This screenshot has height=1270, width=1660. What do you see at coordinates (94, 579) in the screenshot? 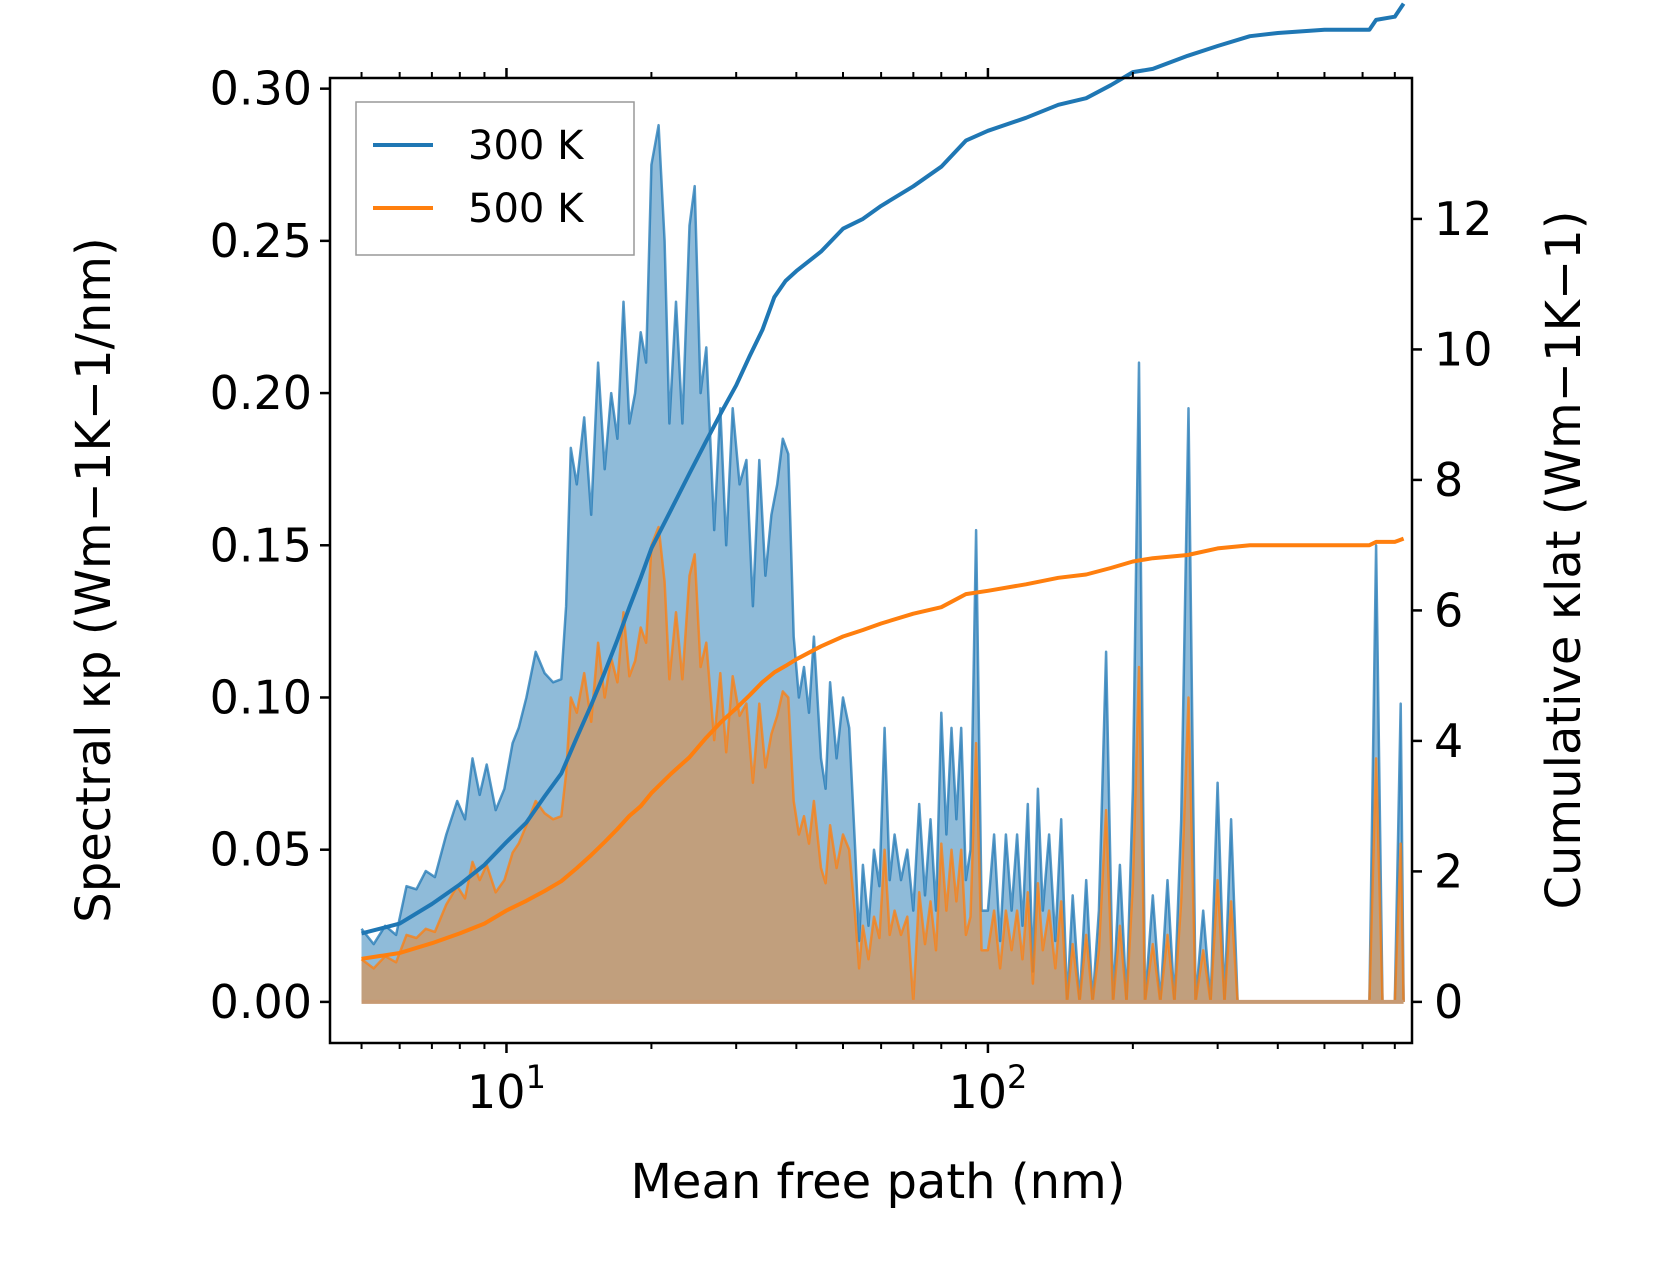
I see `left-y-axis-label: Spectral κp (Wm−1K−1/nm)` at bounding box center [94, 579].